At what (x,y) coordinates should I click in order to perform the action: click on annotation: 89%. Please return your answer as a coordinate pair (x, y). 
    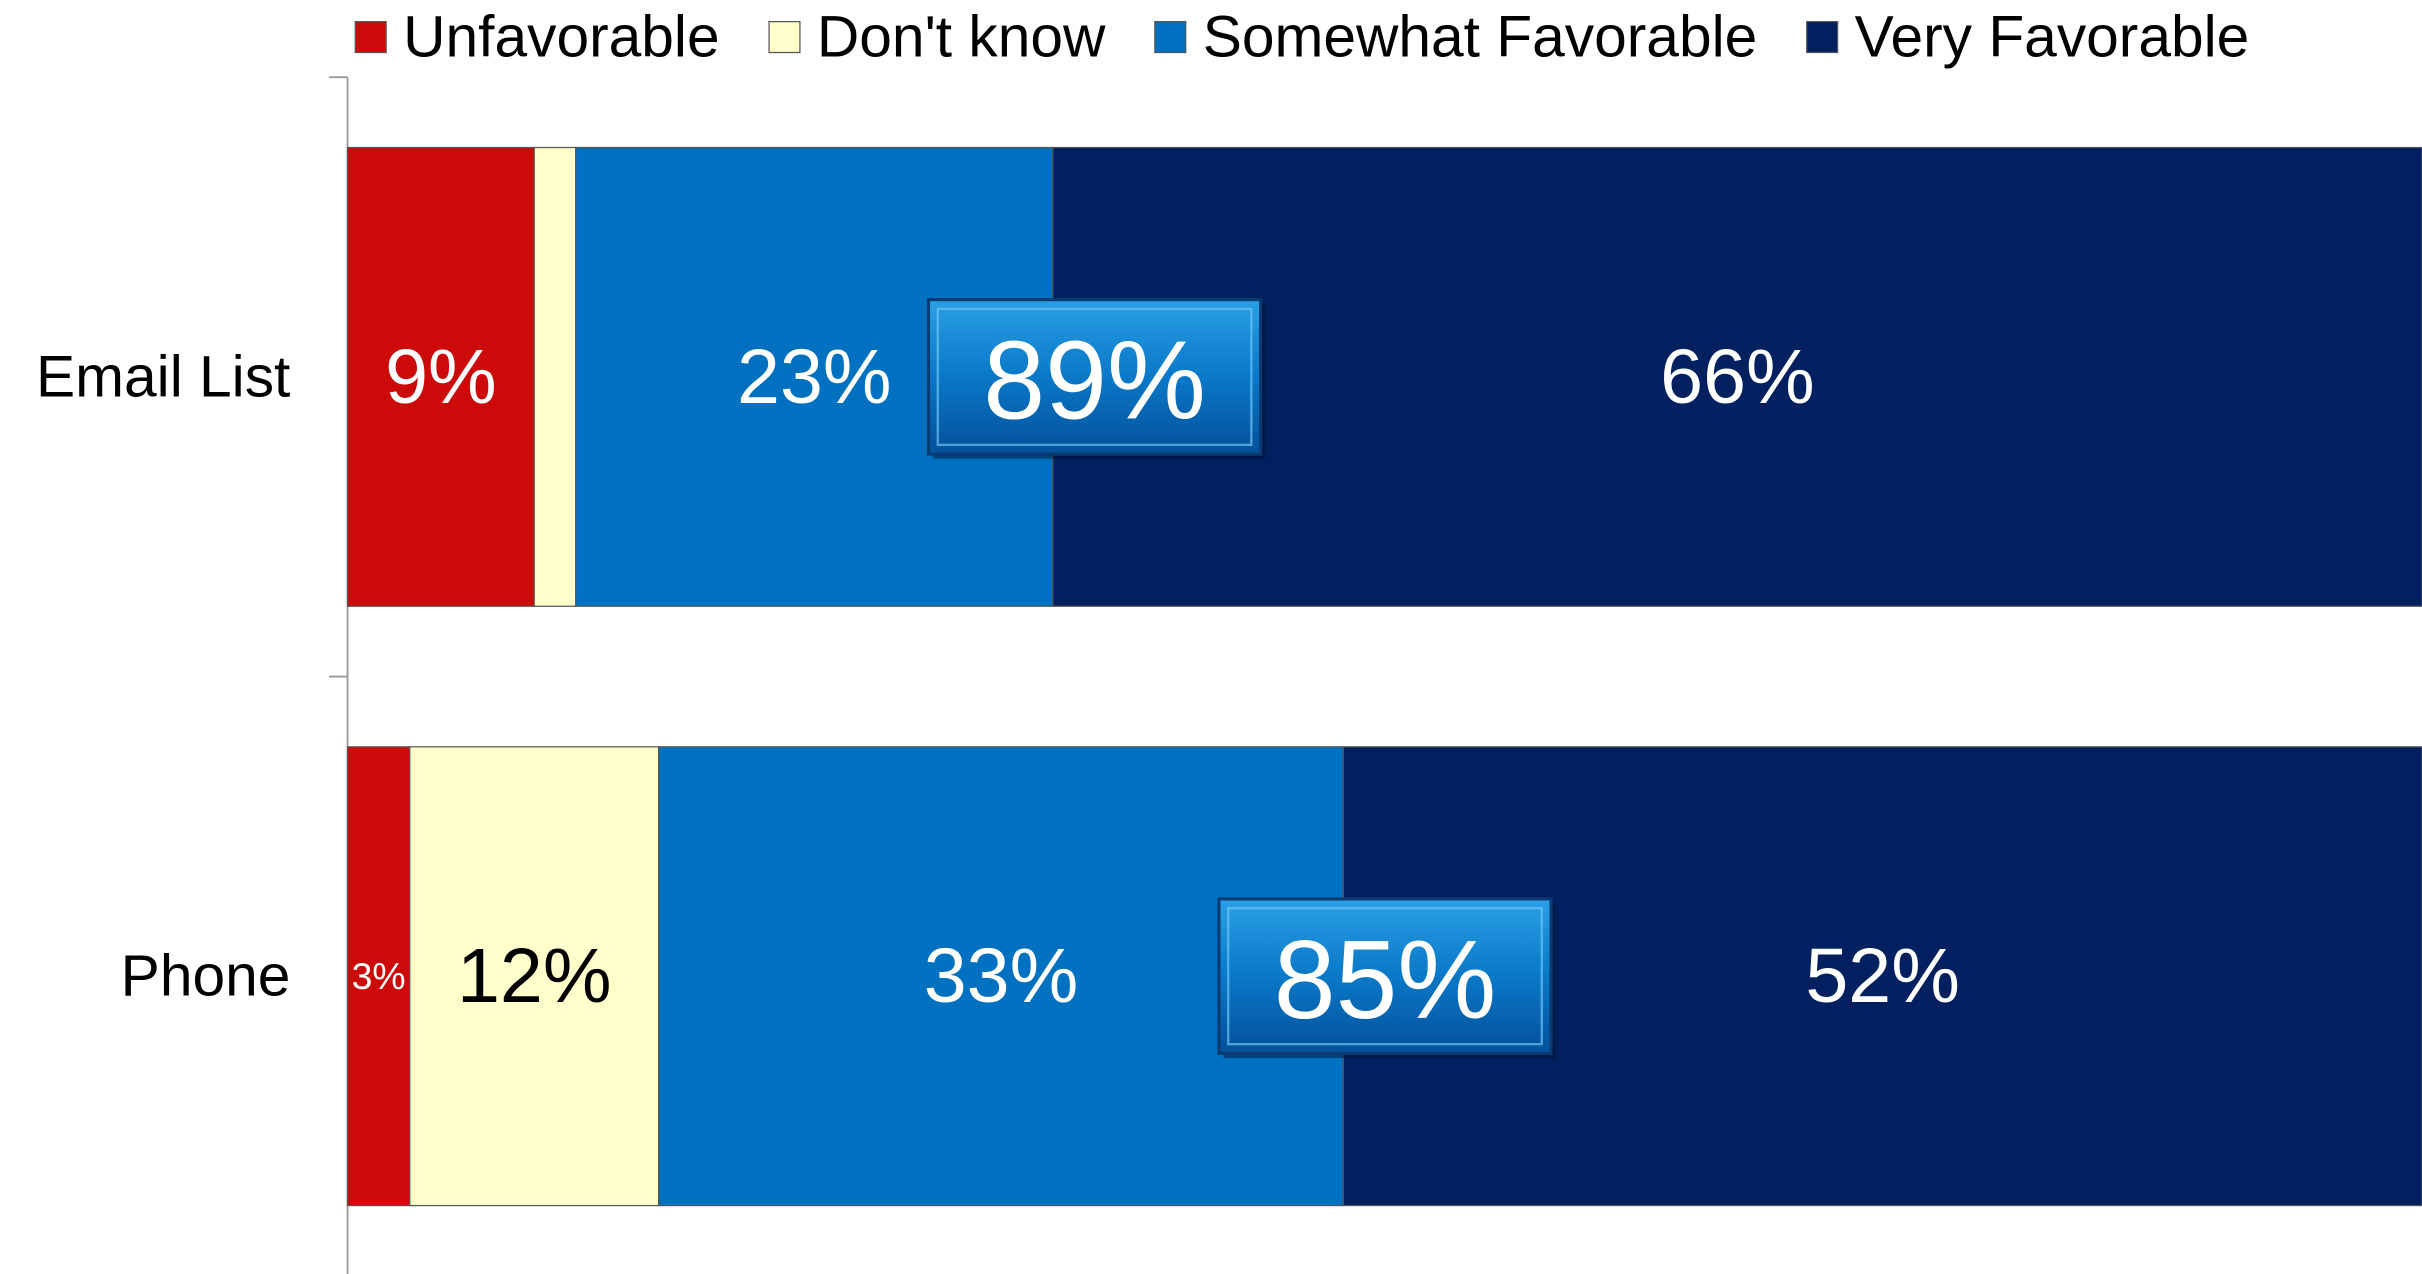
    Looking at the image, I should click on (1094, 379).